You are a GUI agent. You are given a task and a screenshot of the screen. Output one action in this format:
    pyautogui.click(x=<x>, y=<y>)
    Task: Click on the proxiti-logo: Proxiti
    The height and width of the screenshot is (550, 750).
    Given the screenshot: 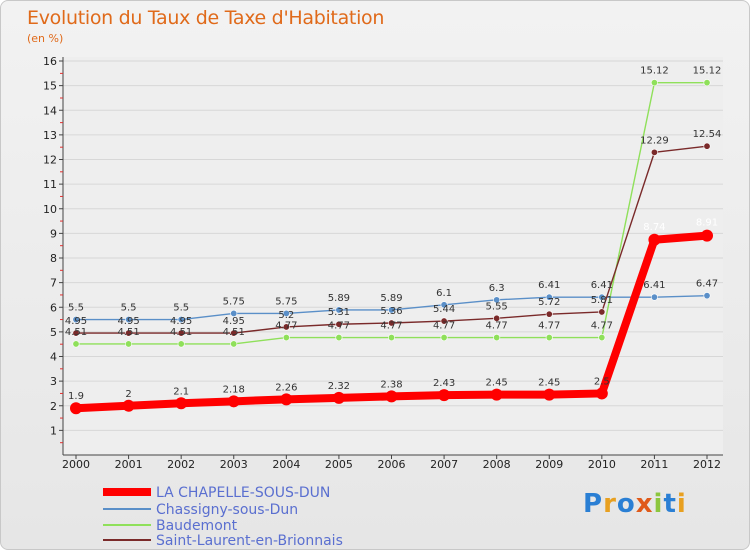 What is the action you would take?
    pyautogui.click(x=635, y=504)
    